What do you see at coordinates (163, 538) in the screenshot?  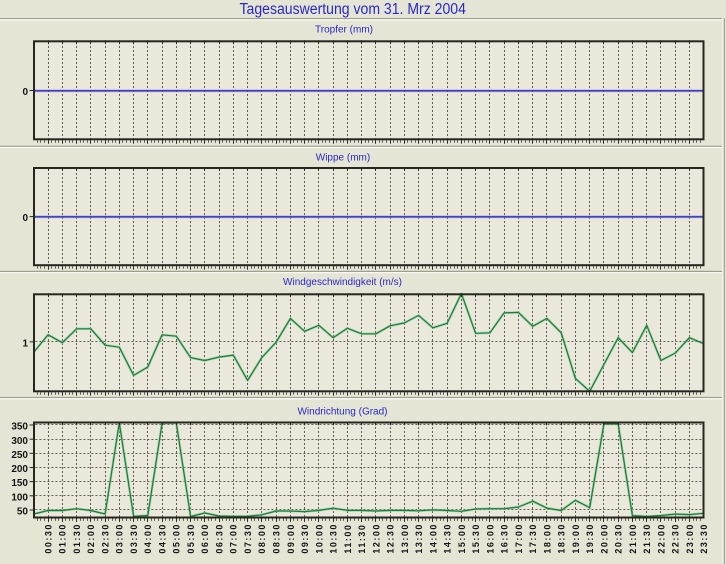 I see `svg-text: 04:30` at bounding box center [163, 538].